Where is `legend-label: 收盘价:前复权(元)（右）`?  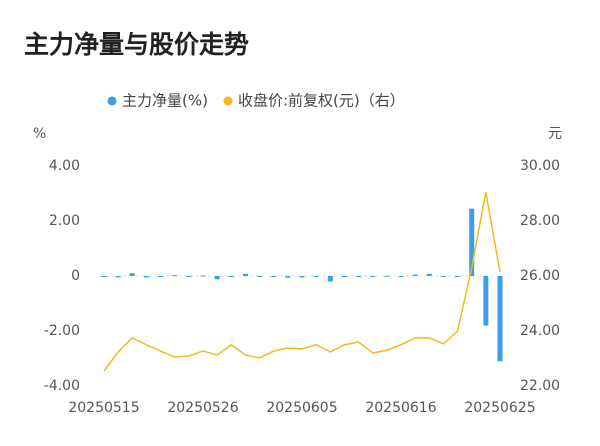
legend-label: 收盘价:前复权(元)（右） is located at coordinates (321, 101).